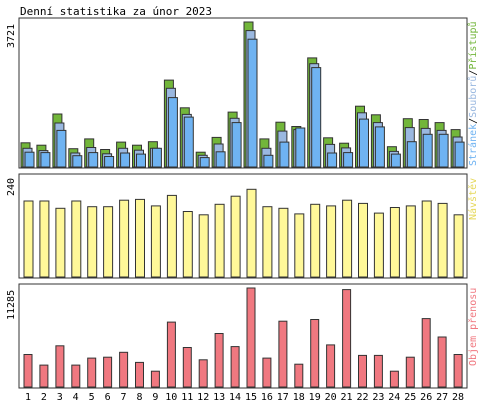 The height and width of the screenshot is (405, 485). Describe the element at coordinates (251, 397) in the screenshot. I see `x-tick-label: 15` at that location.